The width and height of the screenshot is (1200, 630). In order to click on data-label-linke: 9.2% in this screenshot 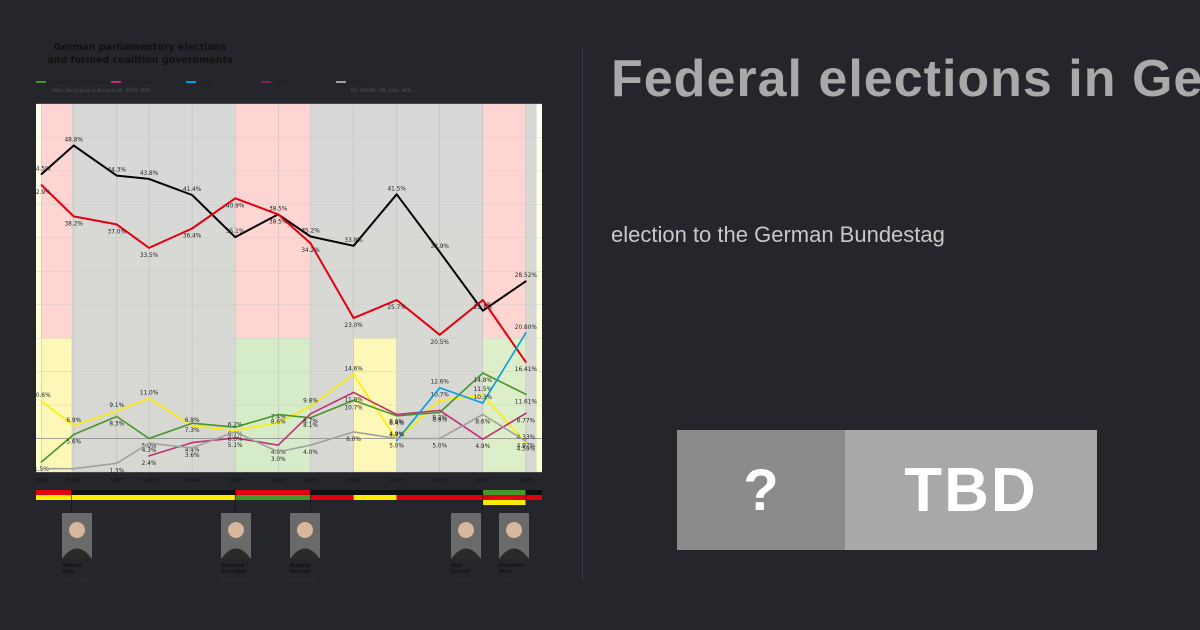, I will do `click(439, 418)`.